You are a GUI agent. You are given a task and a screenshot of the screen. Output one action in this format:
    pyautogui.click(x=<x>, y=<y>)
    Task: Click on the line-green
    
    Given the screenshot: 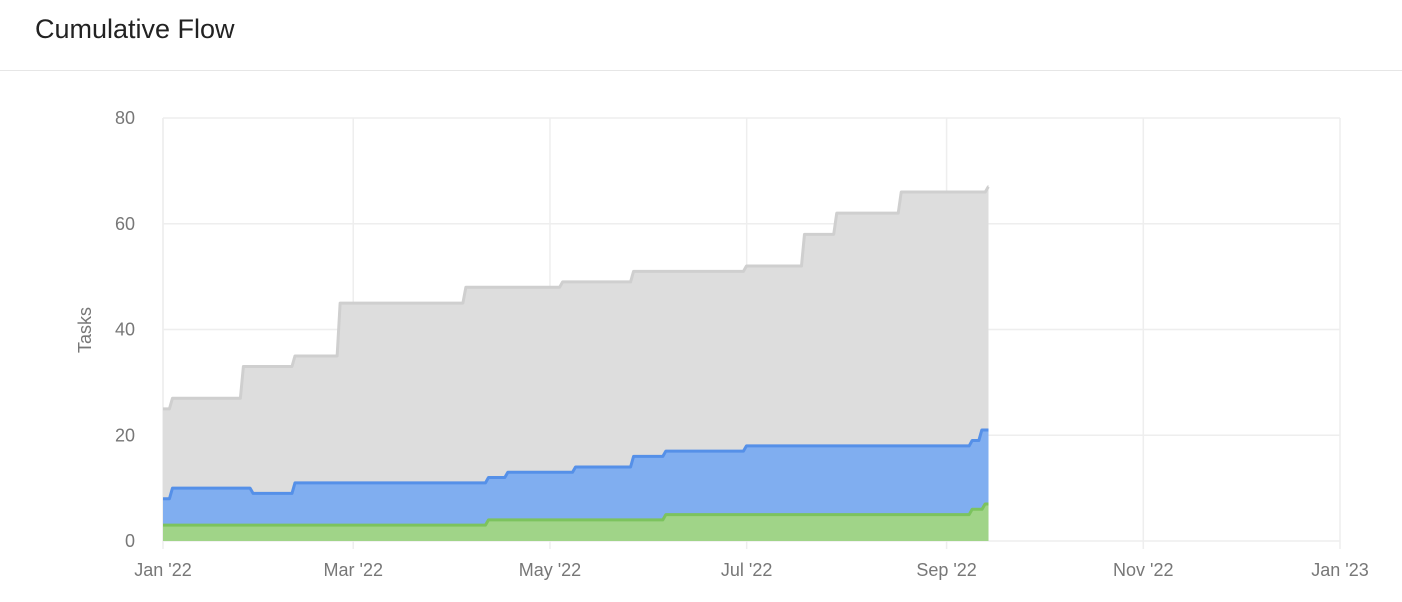 What is the action you would take?
    pyautogui.click(x=576, y=514)
    